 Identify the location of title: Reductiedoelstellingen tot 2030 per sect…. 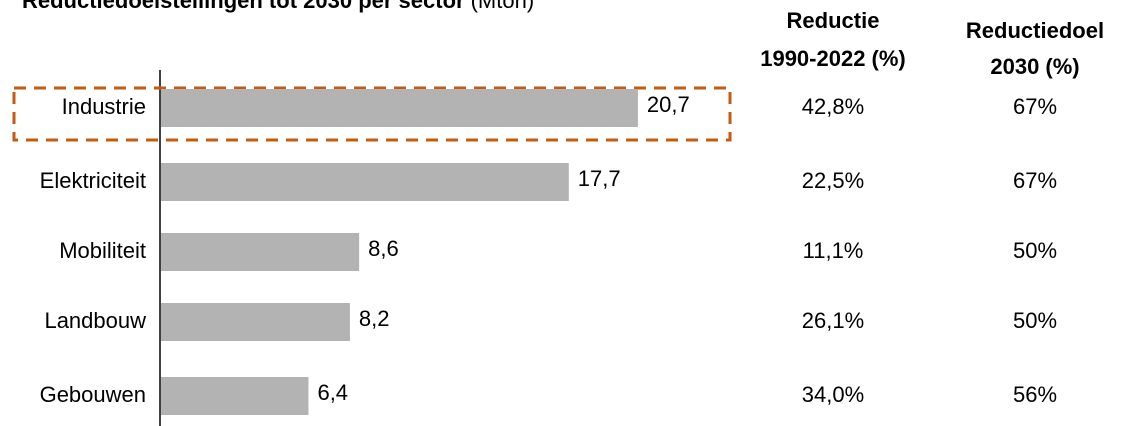
(243, 6).